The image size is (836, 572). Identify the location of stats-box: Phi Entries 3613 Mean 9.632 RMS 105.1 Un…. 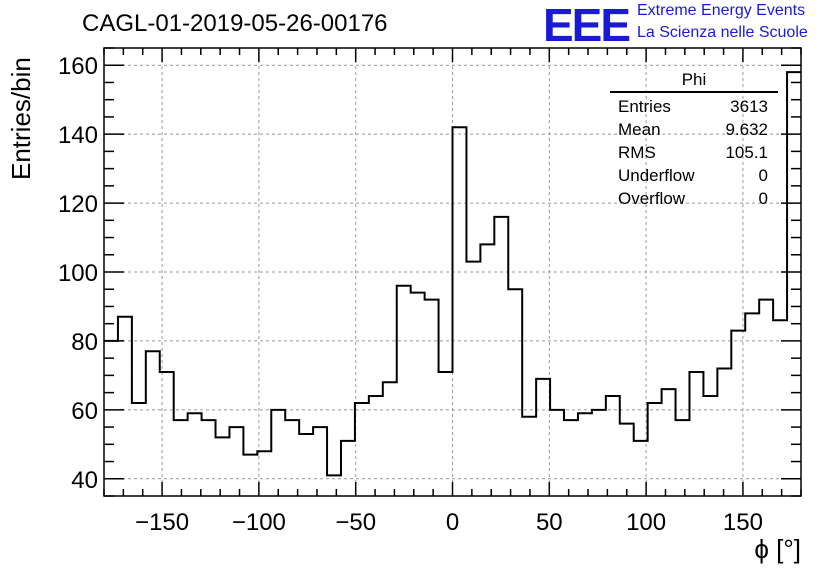
(694, 140).